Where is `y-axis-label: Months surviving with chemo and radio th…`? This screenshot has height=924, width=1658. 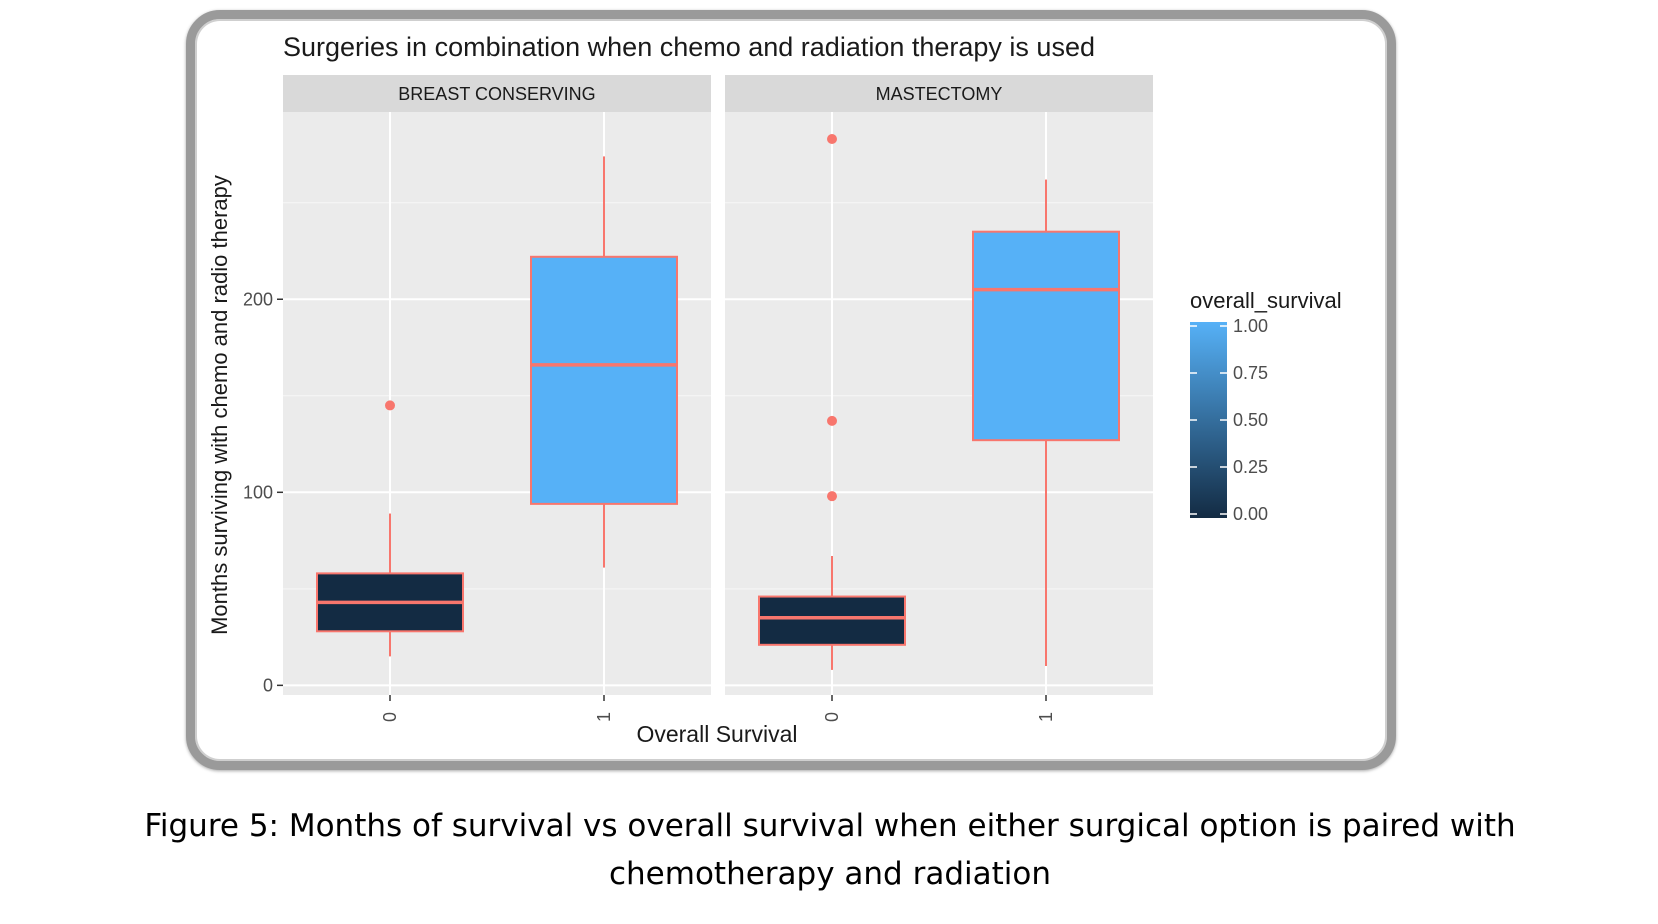 y-axis-label: Months surviving with chemo and radio th… is located at coordinates (219, 405).